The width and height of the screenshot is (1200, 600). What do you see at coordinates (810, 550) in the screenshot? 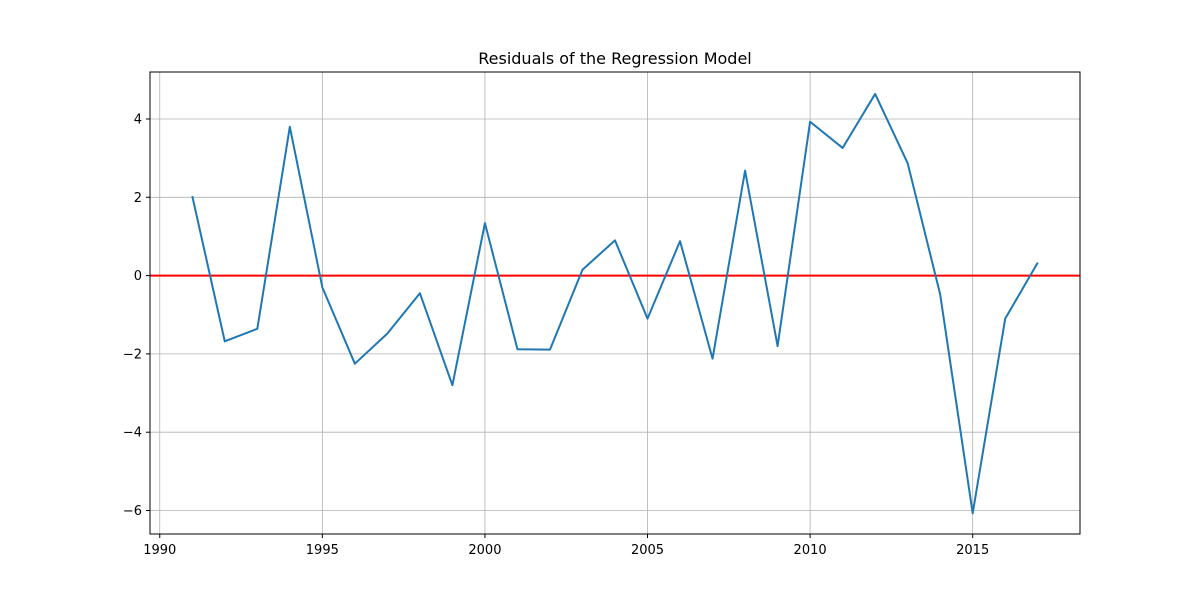
I see `x-tick-label: 2010` at bounding box center [810, 550].